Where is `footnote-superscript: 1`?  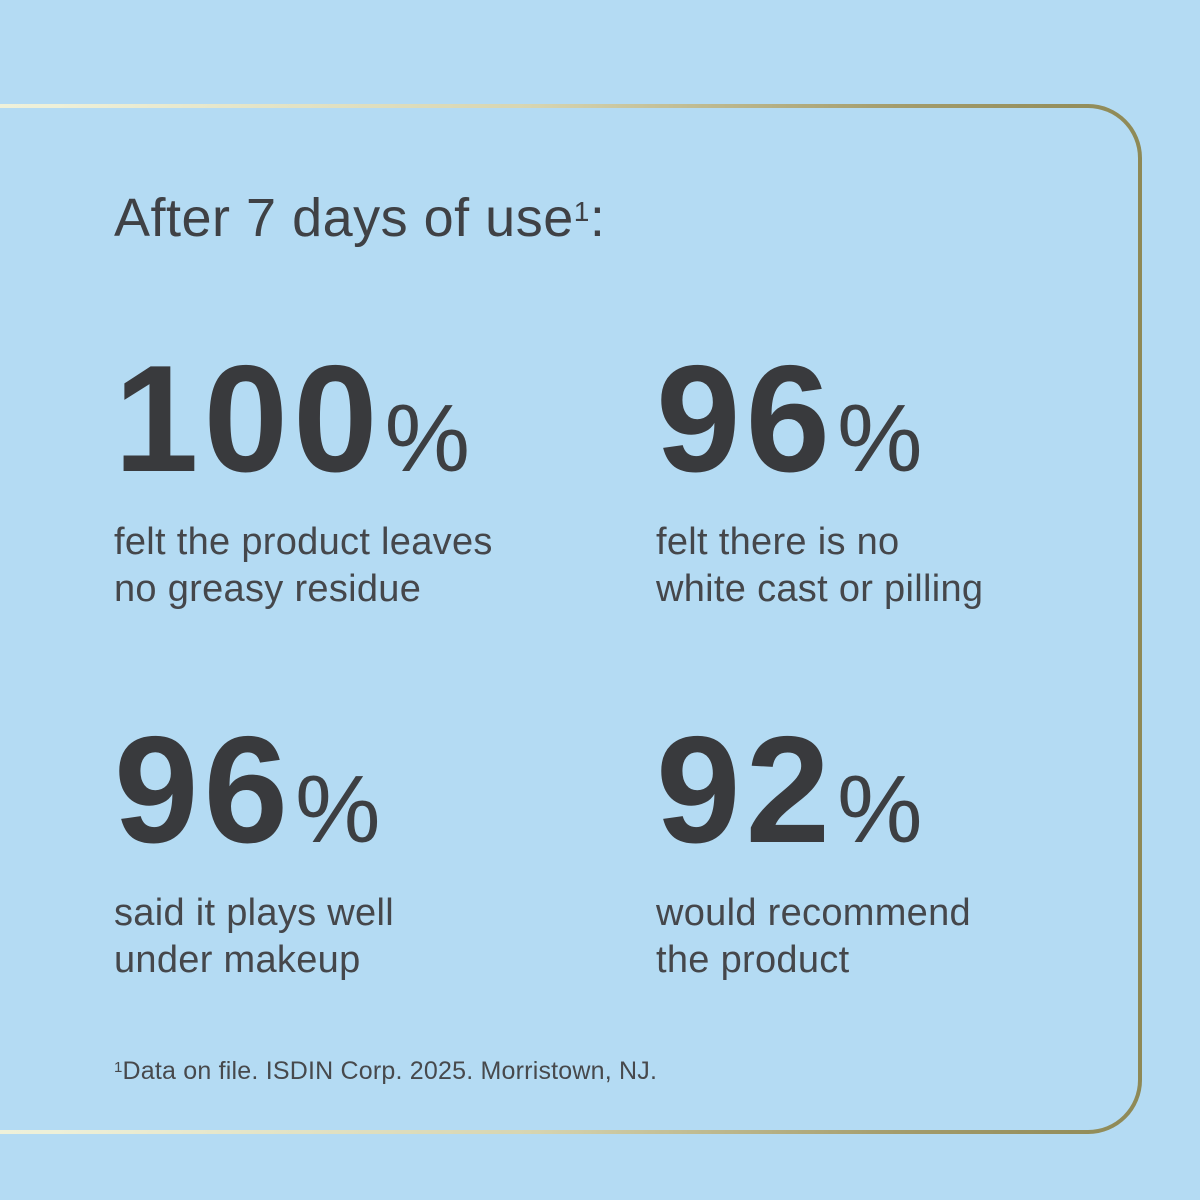
footnote-superscript: 1 is located at coordinates (118, 1067).